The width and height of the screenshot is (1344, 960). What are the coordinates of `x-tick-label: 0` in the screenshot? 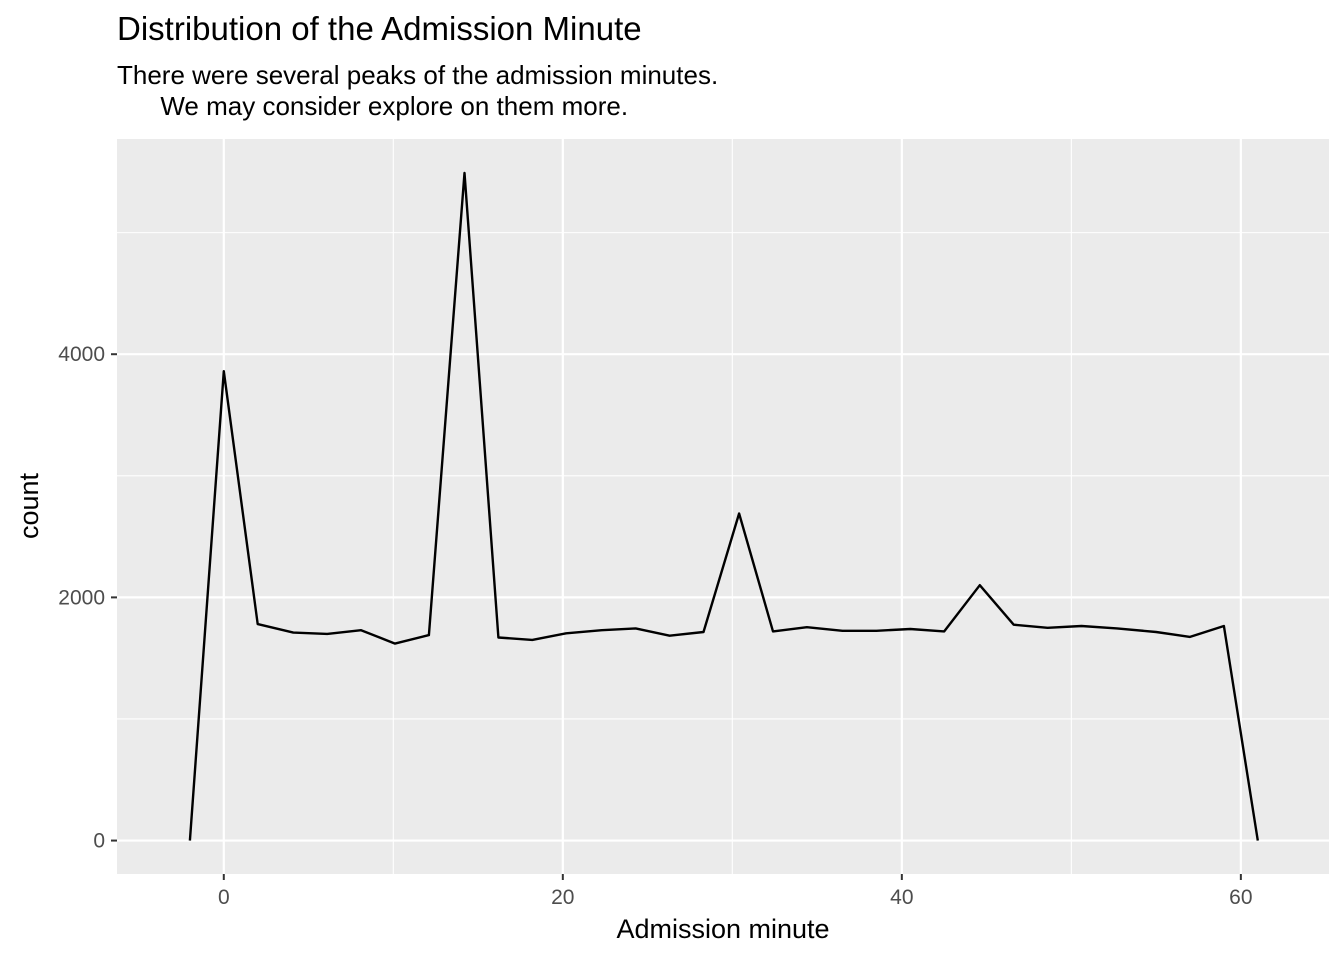 It's located at (224, 897).